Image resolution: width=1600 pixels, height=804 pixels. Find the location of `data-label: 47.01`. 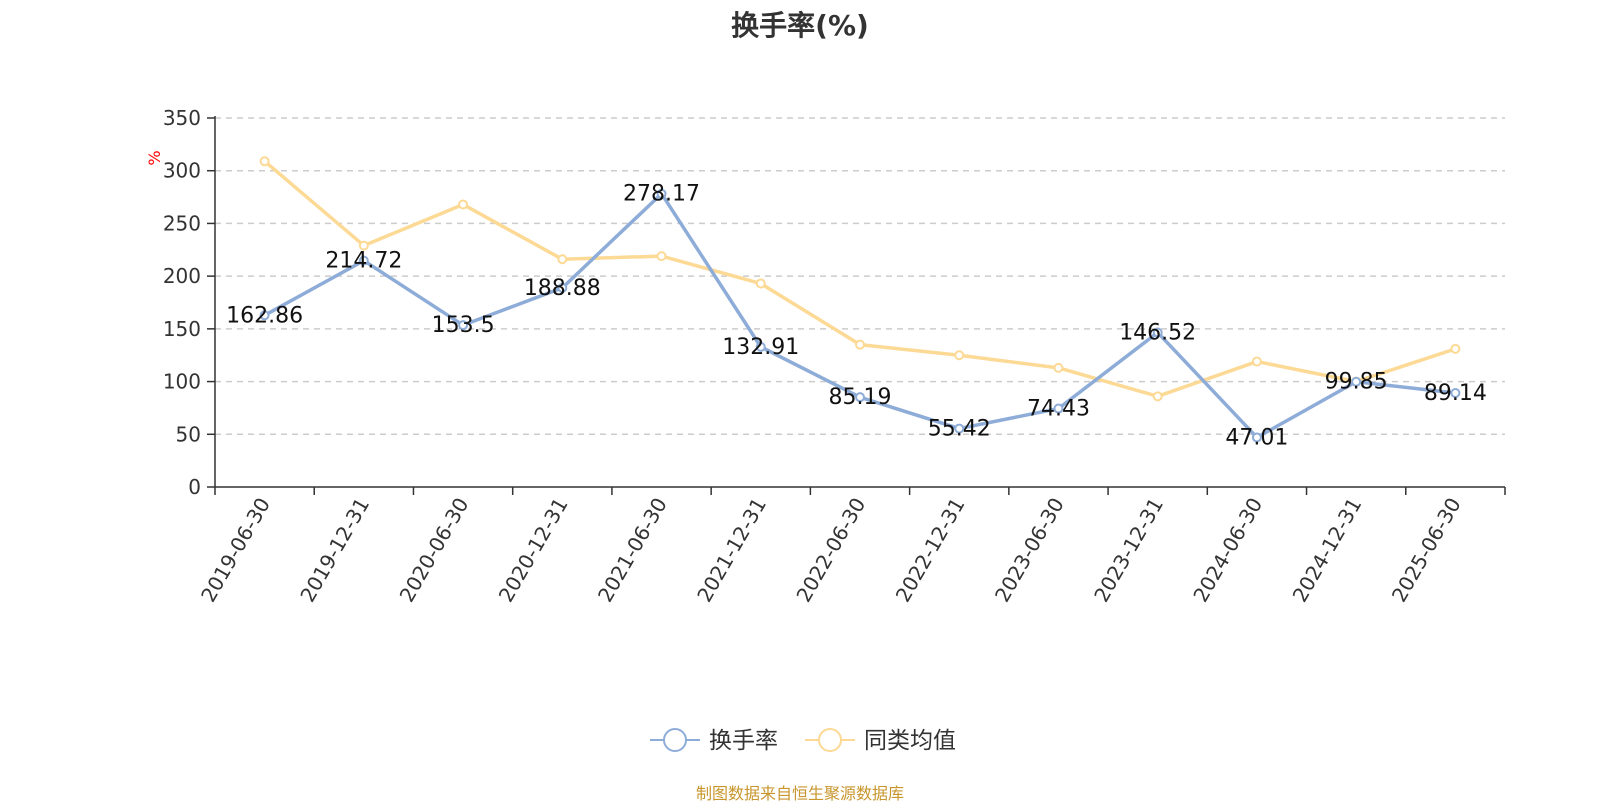

data-label: 47.01 is located at coordinates (1256, 437).